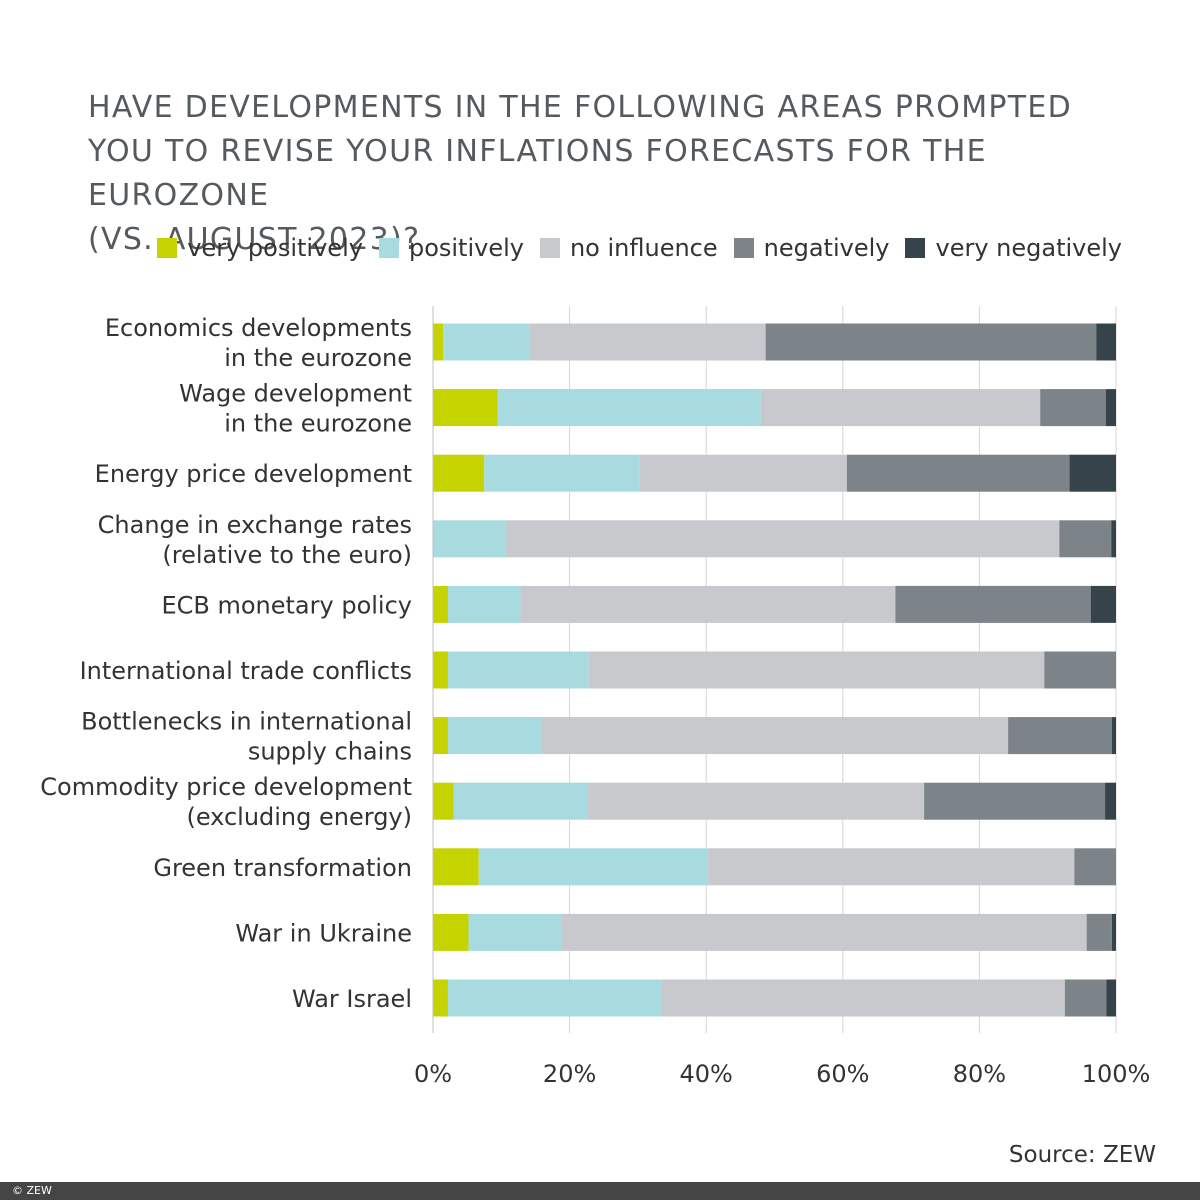 The height and width of the screenshot is (1200, 1200). I want to click on x-tick-label: 0%, so click(433, 1074).